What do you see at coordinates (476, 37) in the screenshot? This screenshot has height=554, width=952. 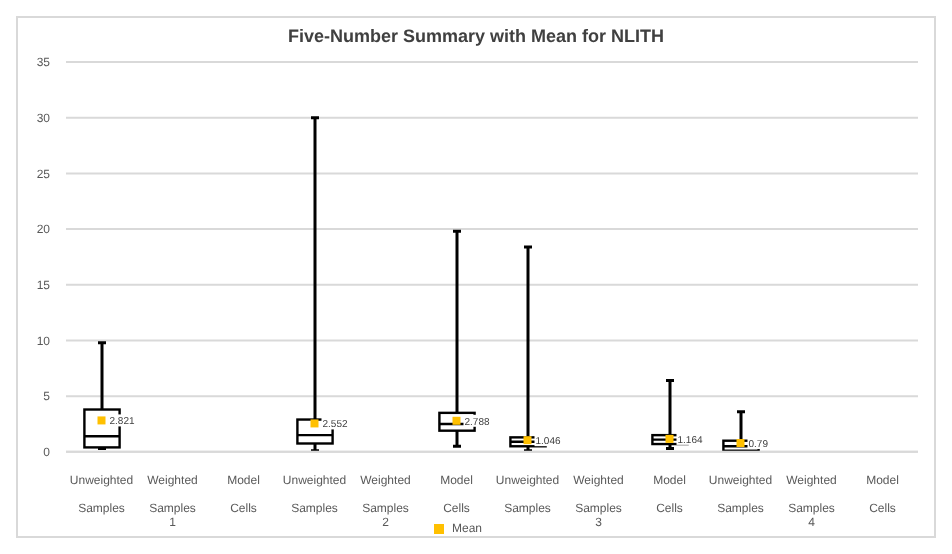 I see `chart-title: Five-Number Summary with Mean for NLITH` at bounding box center [476, 37].